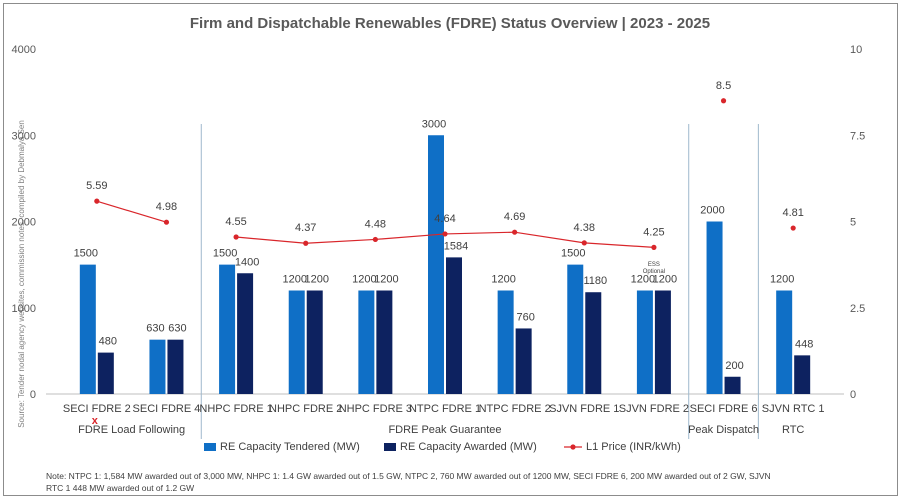  What do you see at coordinates (177, 329) in the screenshot?
I see `data-label-awarded: 630` at bounding box center [177, 329].